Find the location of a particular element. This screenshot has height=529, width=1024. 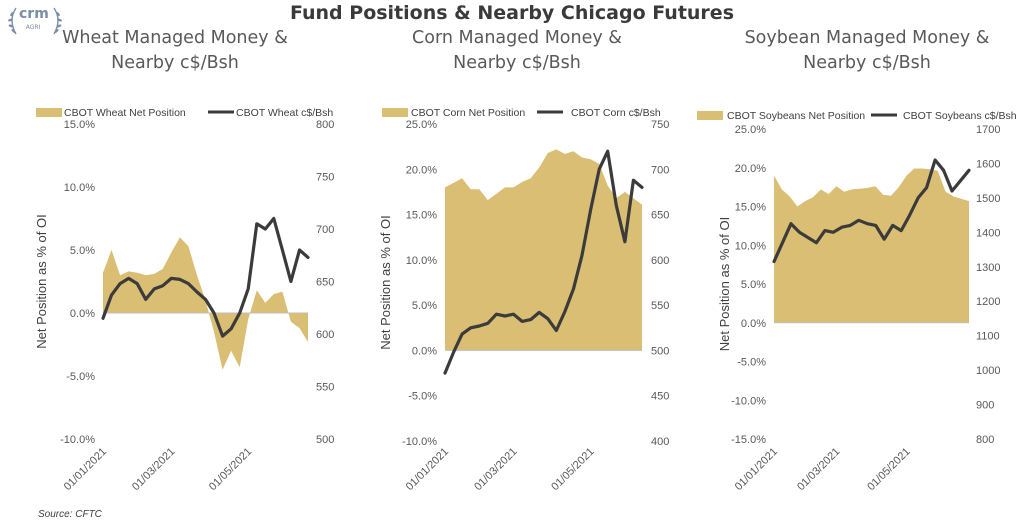

y2-tick-label: 1700 is located at coordinates (988, 130).